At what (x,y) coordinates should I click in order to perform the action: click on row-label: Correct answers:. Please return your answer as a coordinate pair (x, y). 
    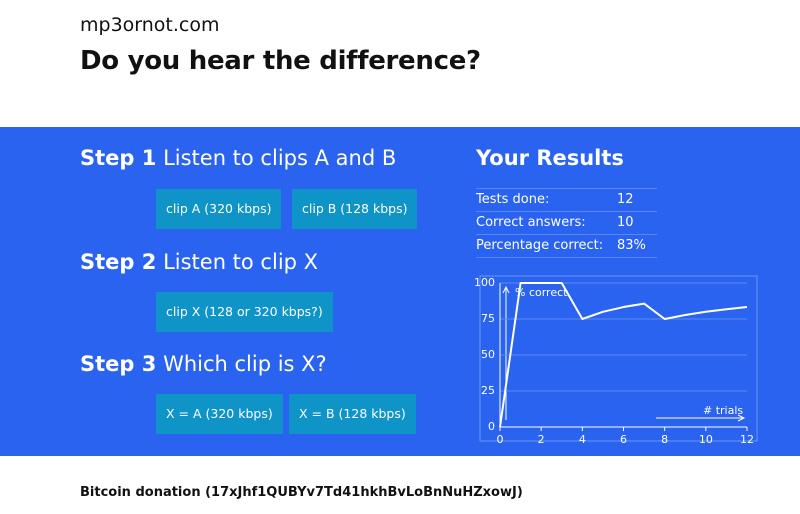
    Looking at the image, I should click on (531, 222).